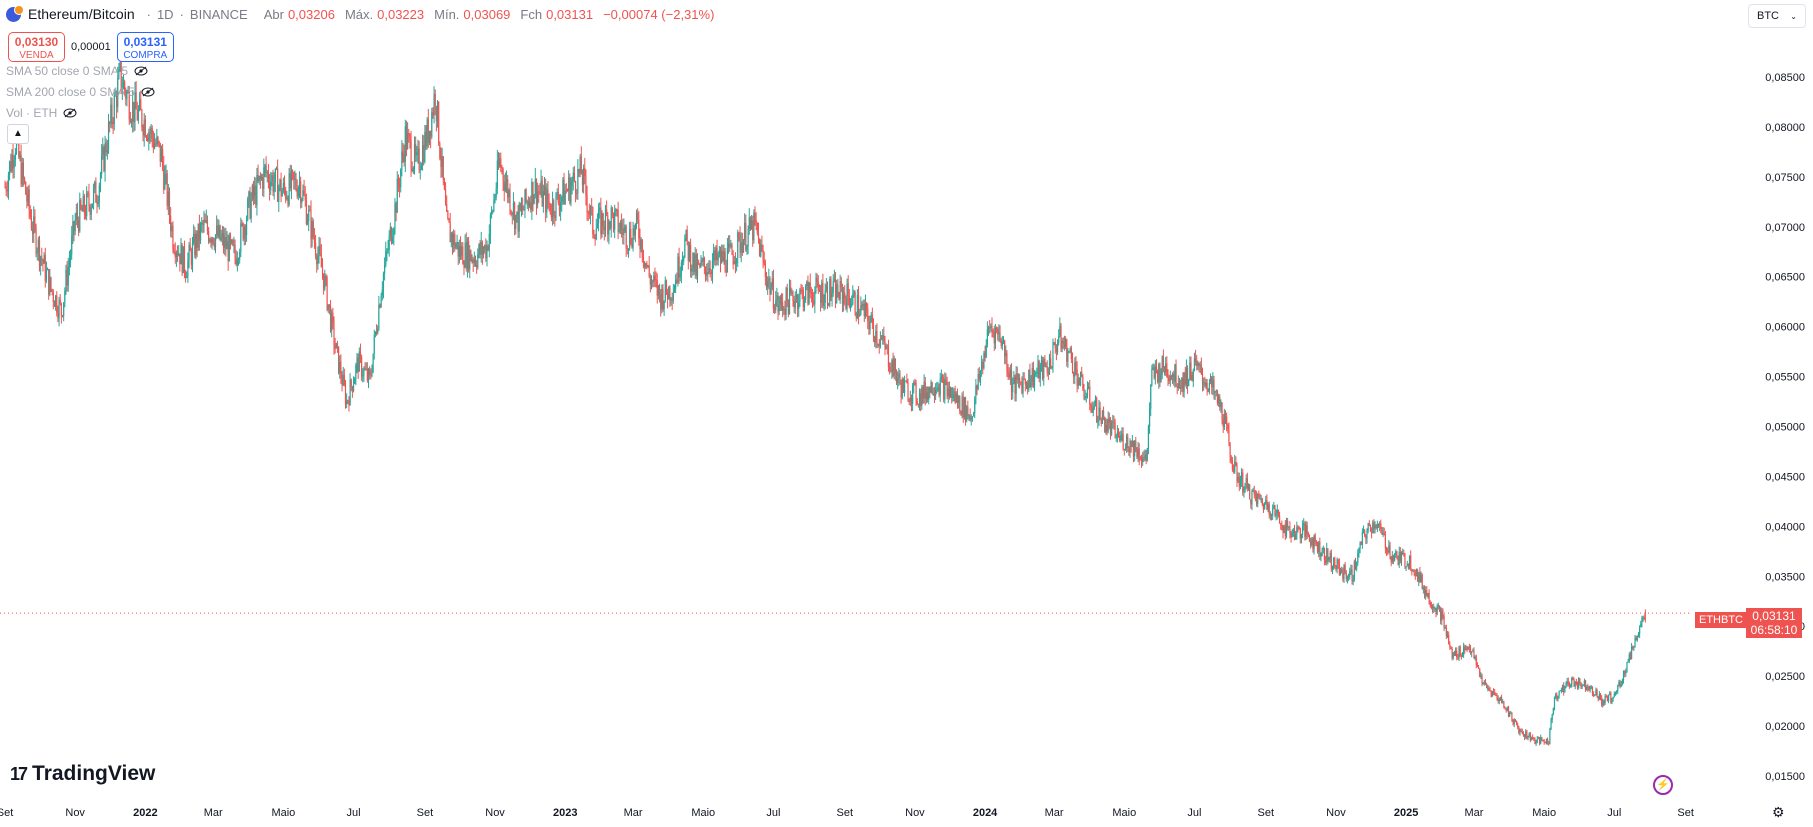 The width and height of the screenshot is (1813, 827). I want to click on tradingview-logo: 17 TradingView, so click(82, 774).